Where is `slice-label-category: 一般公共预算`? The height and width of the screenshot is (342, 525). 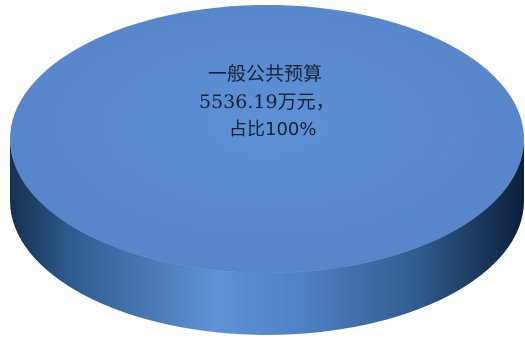 slice-label-category: 一般公共预算 is located at coordinates (265, 74).